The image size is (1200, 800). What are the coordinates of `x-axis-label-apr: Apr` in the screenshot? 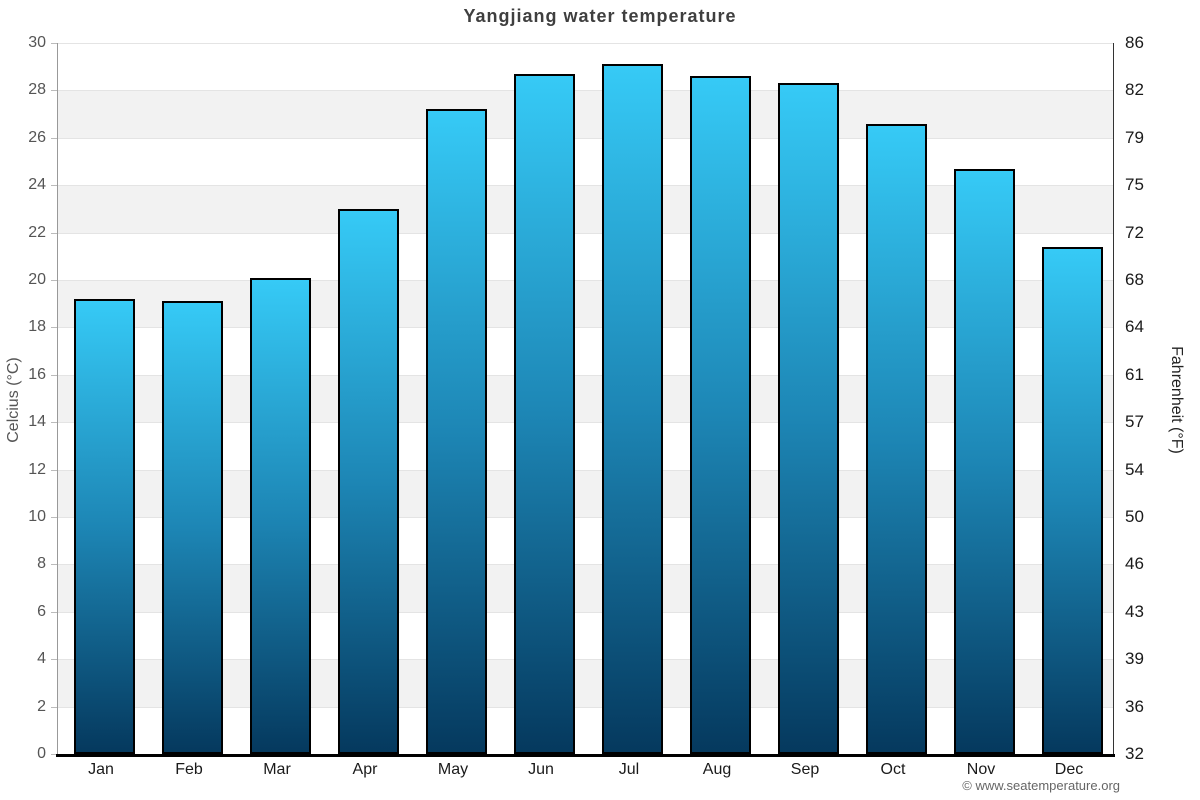 It's located at (365, 769).